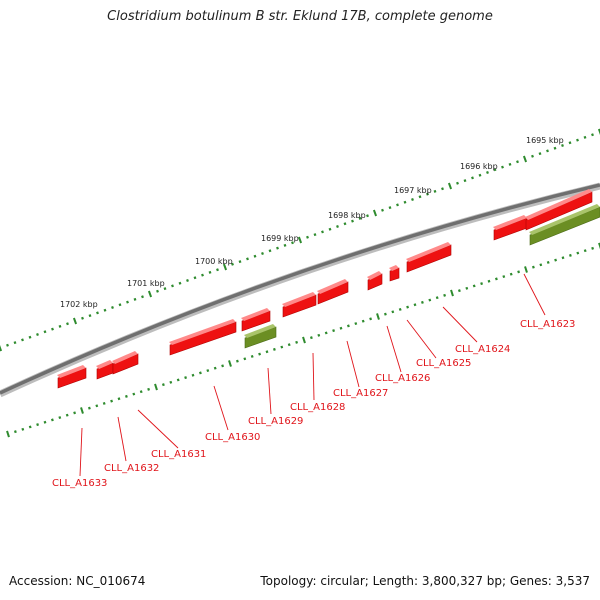  Describe the element at coordinates (131, 468) in the screenshot. I see `gene-label: CLL_A1632` at that location.